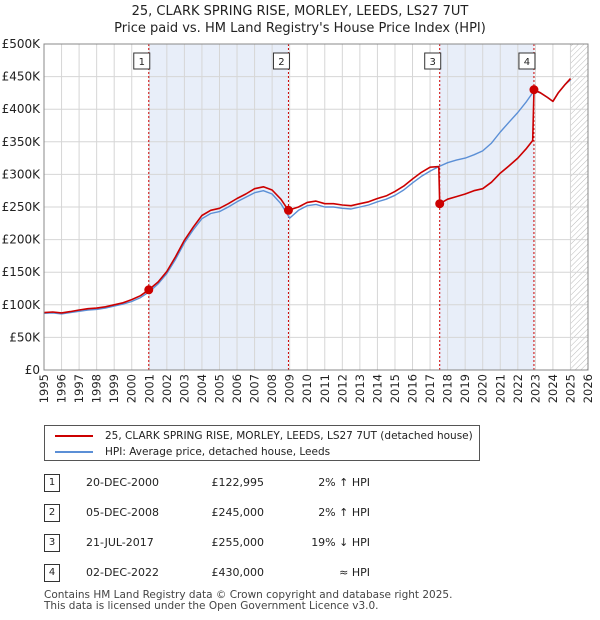  What do you see at coordinates (238, 572) in the screenshot?
I see `transaction-price: £430,000` at bounding box center [238, 572].